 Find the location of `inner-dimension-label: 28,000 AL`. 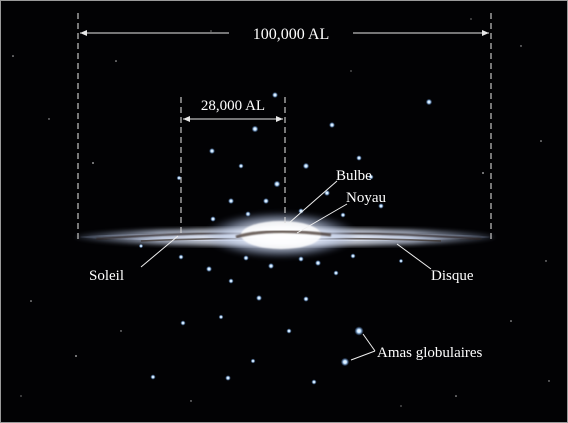

inner-dimension-label: 28,000 AL is located at coordinates (233, 106).